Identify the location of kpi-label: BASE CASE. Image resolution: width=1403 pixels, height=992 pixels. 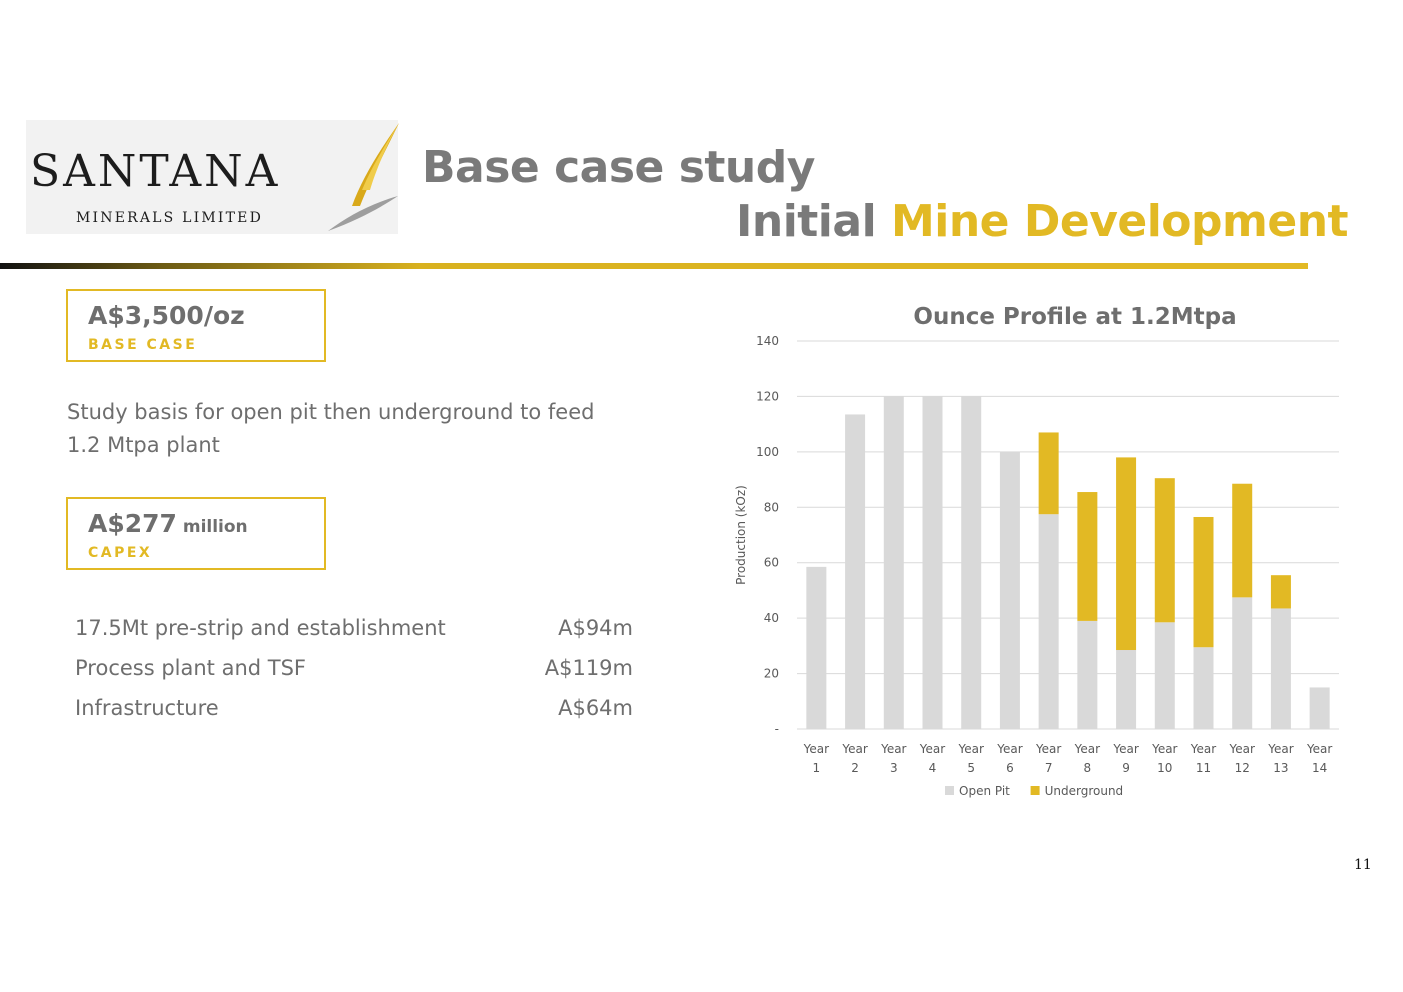
(143, 345).